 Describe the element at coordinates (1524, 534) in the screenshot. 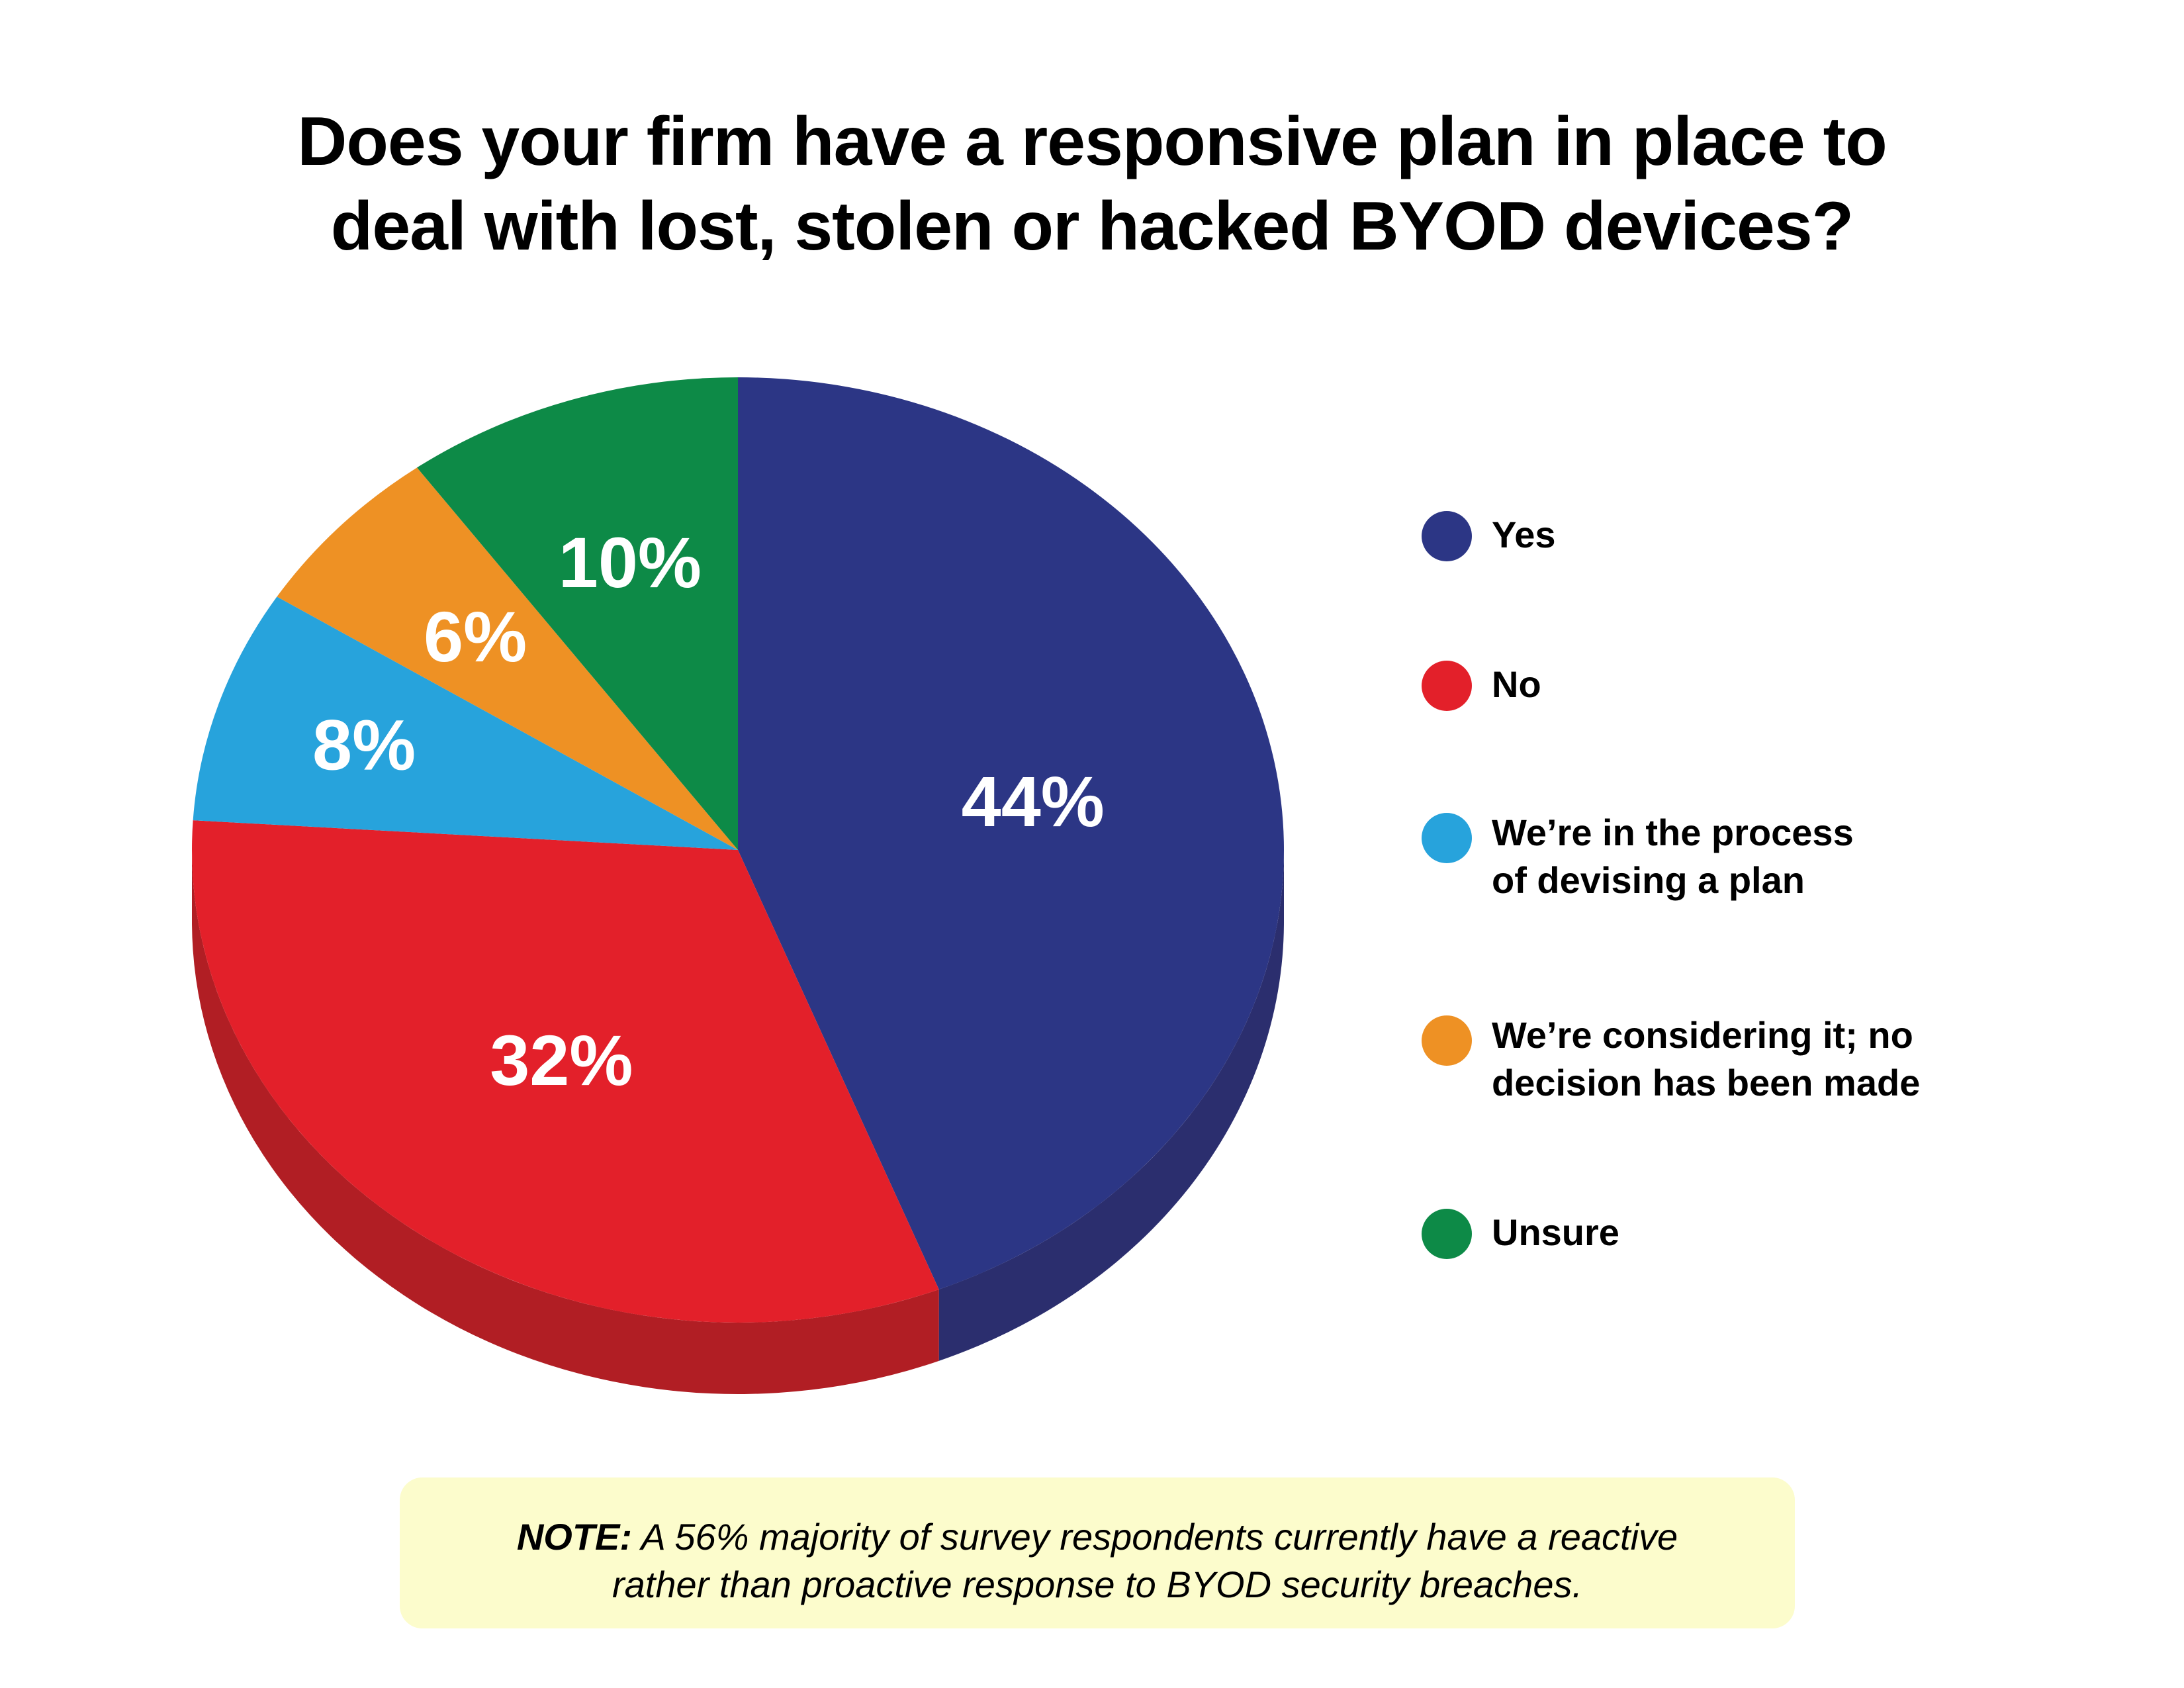

I see `legend-label-yes: Yes` at that location.